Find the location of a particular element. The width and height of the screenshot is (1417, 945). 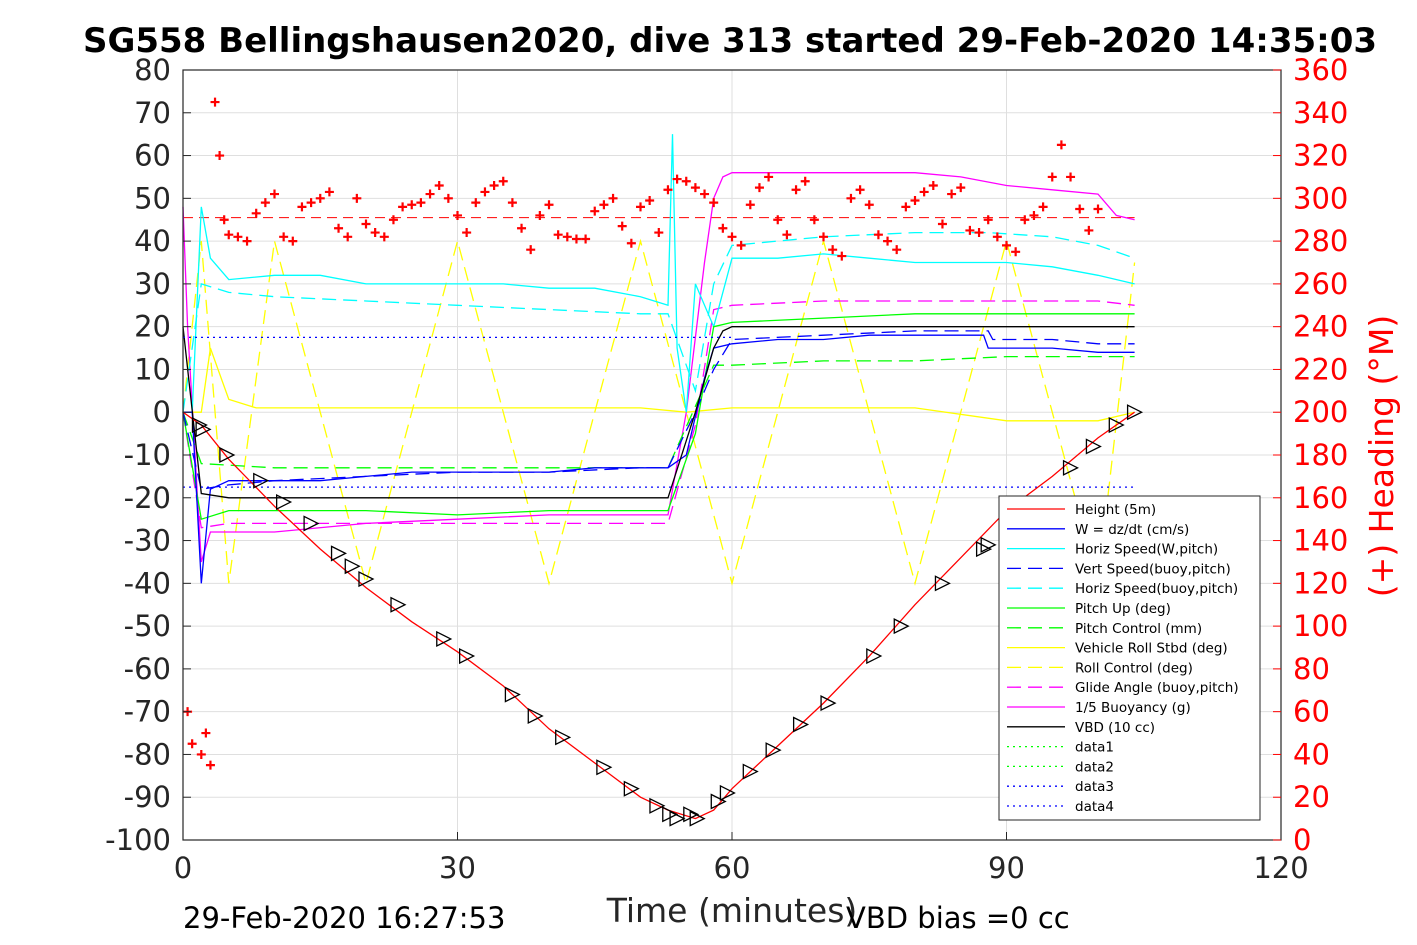

legend-label-0: Height (5m) is located at coordinates (1115, 510).